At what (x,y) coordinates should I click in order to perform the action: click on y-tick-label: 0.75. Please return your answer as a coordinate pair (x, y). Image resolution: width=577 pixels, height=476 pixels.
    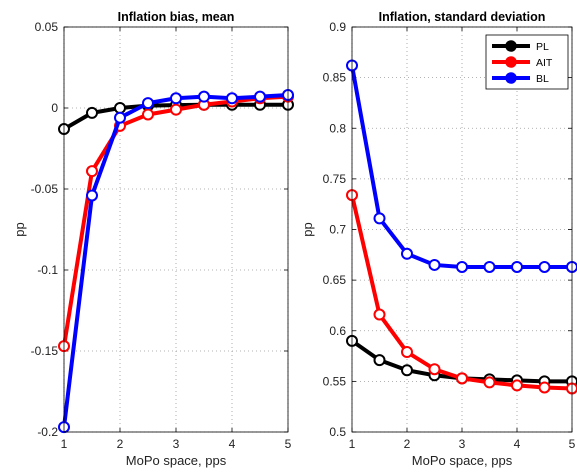
    Looking at the image, I should click on (335, 179).